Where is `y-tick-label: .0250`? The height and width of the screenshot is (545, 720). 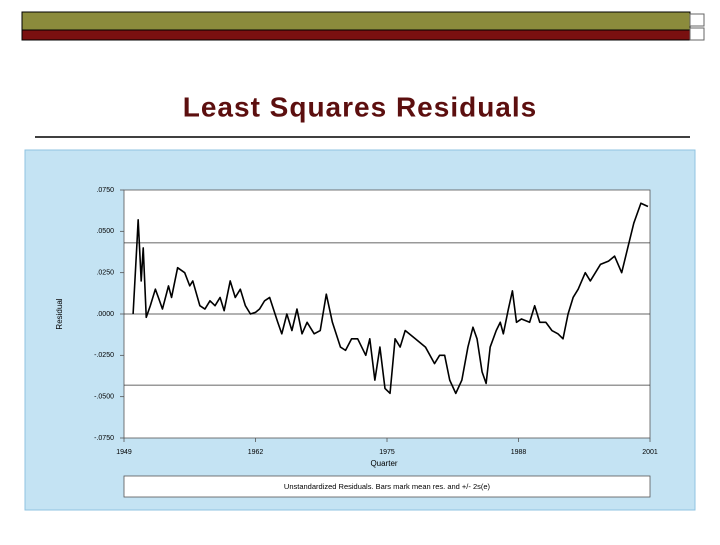
y-tick-label: .0250 is located at coordinates (105, 273).